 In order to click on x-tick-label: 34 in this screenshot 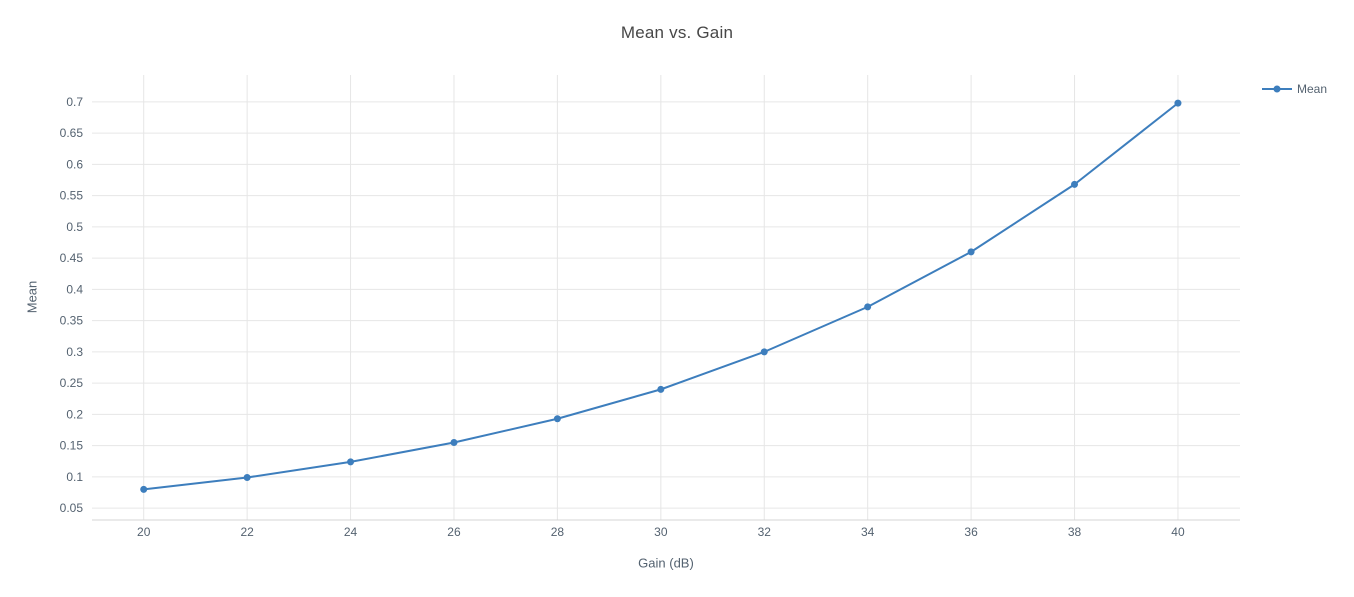, I will do `click(868, 532)`.